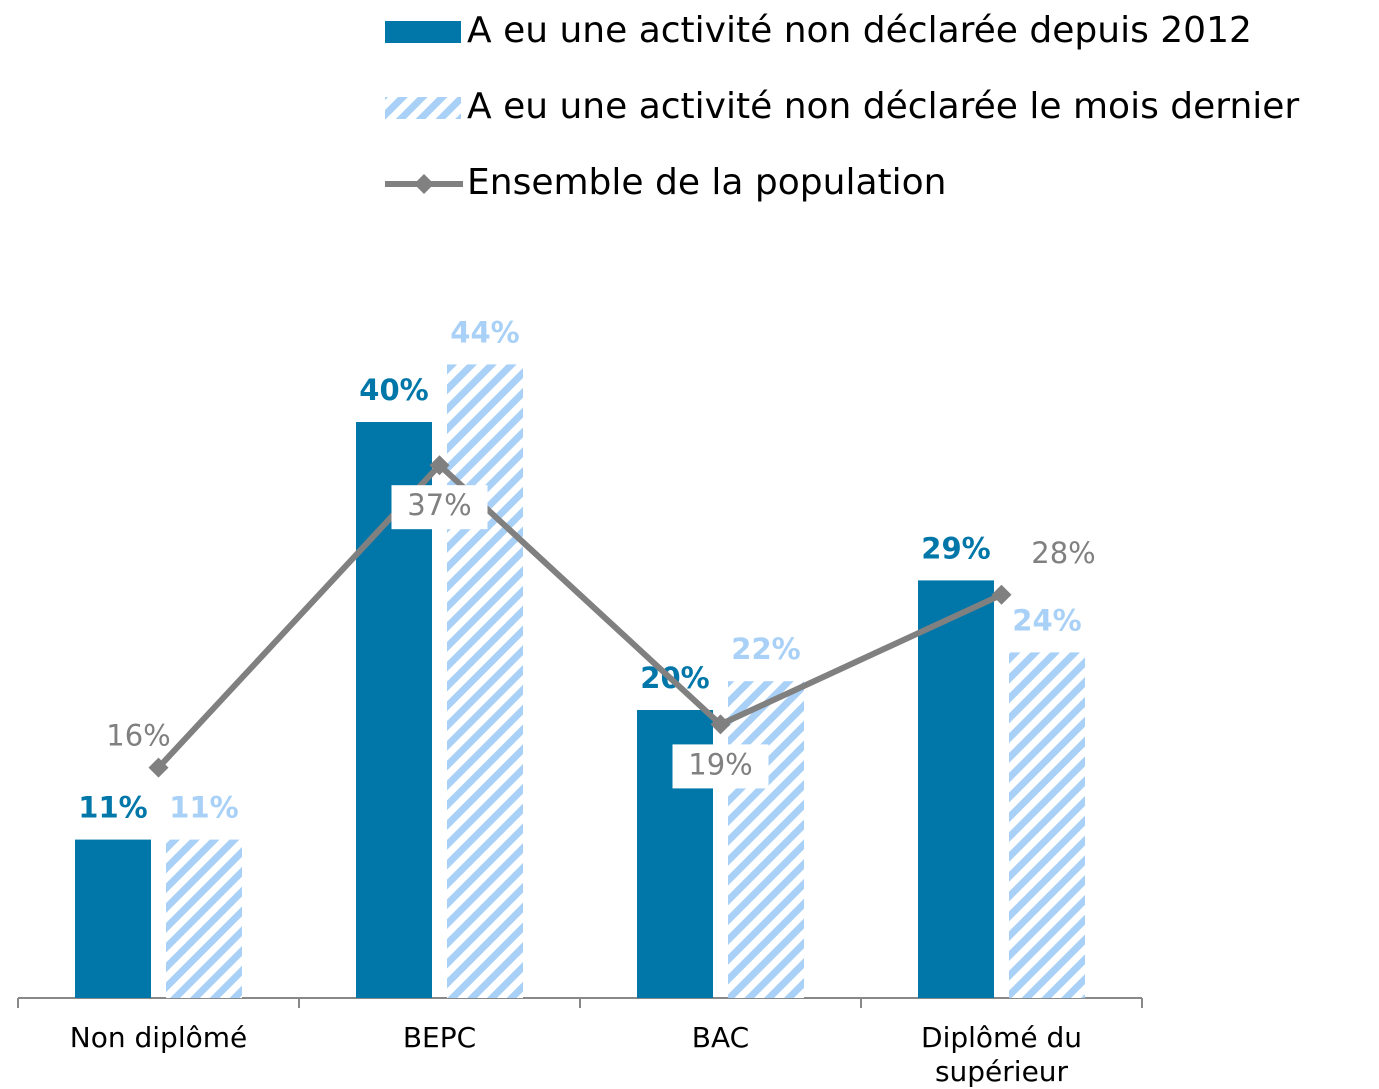  What do you see at coordinates (1046, 620) in the screenshot?
I see `data-label: 24%` at bounding box center [1046, 620].